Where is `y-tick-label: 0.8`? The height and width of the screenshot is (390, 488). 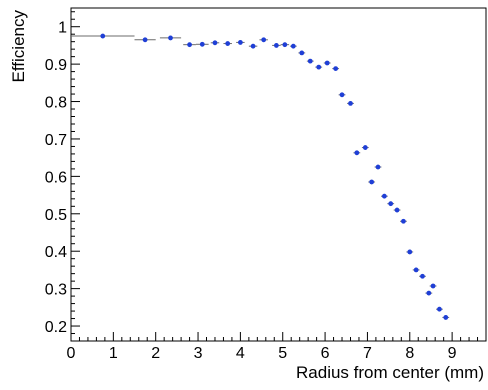 y-tick-label: 0.8 is located at coordinates (56, 103).